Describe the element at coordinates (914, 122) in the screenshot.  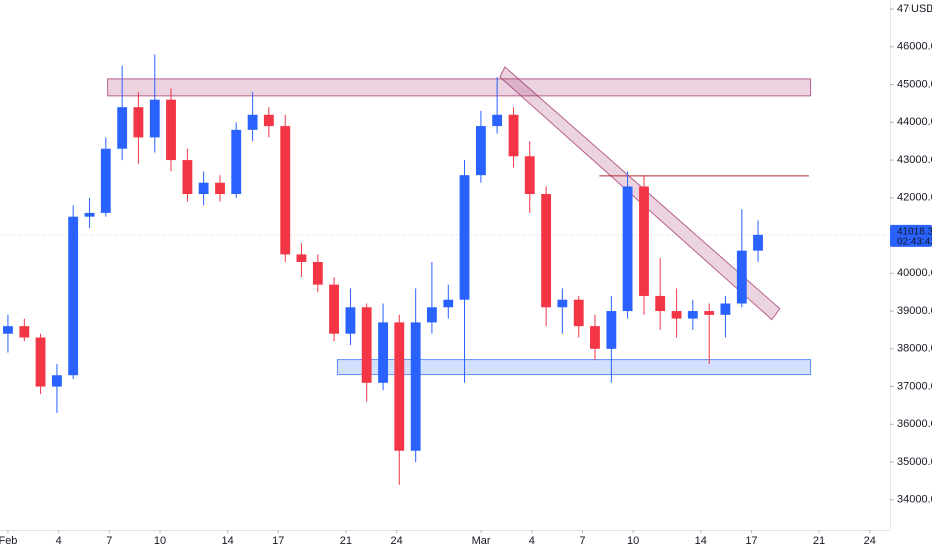
I see `y-tick-label: 44000.00` at that location.